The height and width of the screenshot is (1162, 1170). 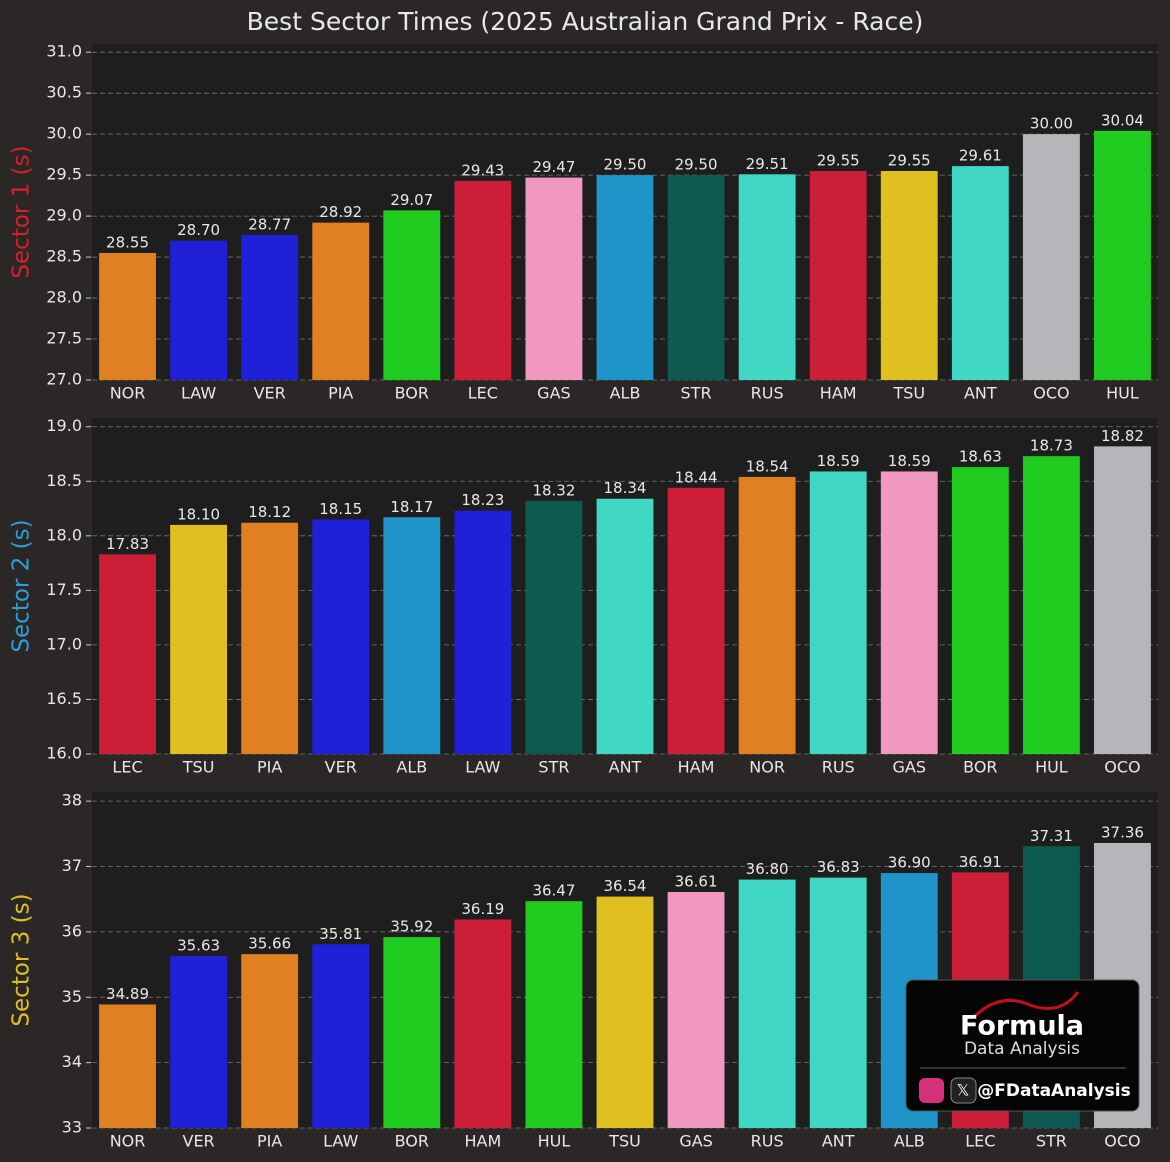 What do you see at coordinates (269, 224) in the screenshot?
I see `value-label: 28.77` at bounding box center [269, 224].